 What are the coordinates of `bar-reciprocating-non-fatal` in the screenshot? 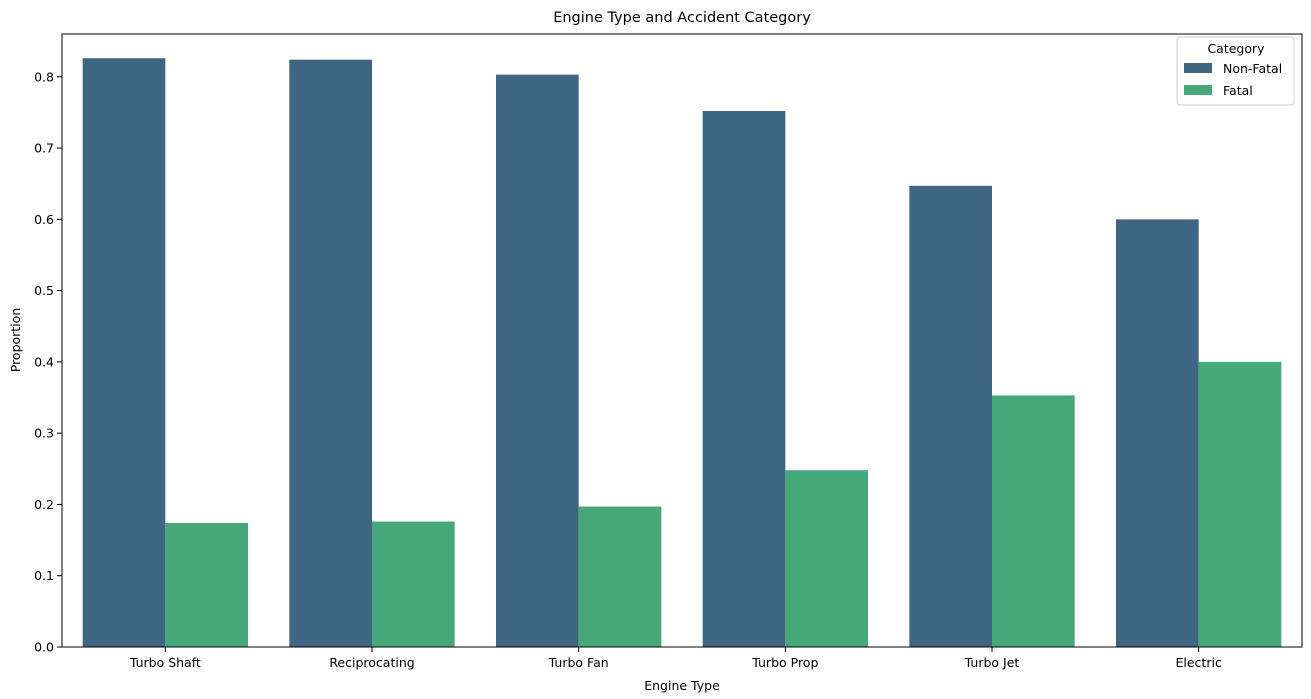 It's located at (330, 353).